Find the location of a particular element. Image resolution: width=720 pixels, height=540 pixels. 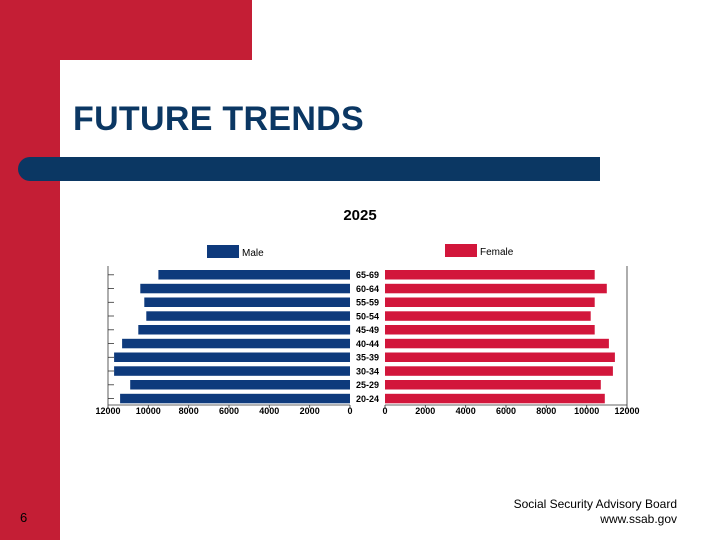

legend-label-male: Male is located at coordinates (253, 253).